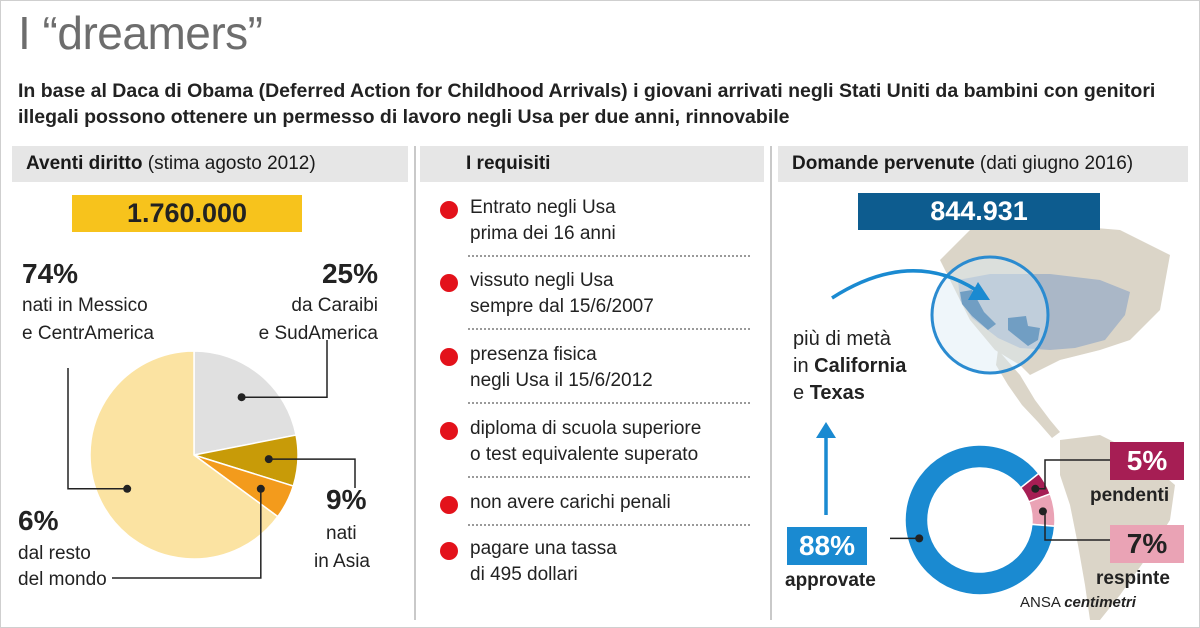 The height and width of the screenshot is (628, 1200). What do you see at coordinates (1028, 394) in the screenshot?
I see `central-america-shape` at bounding box center [1028, 394].